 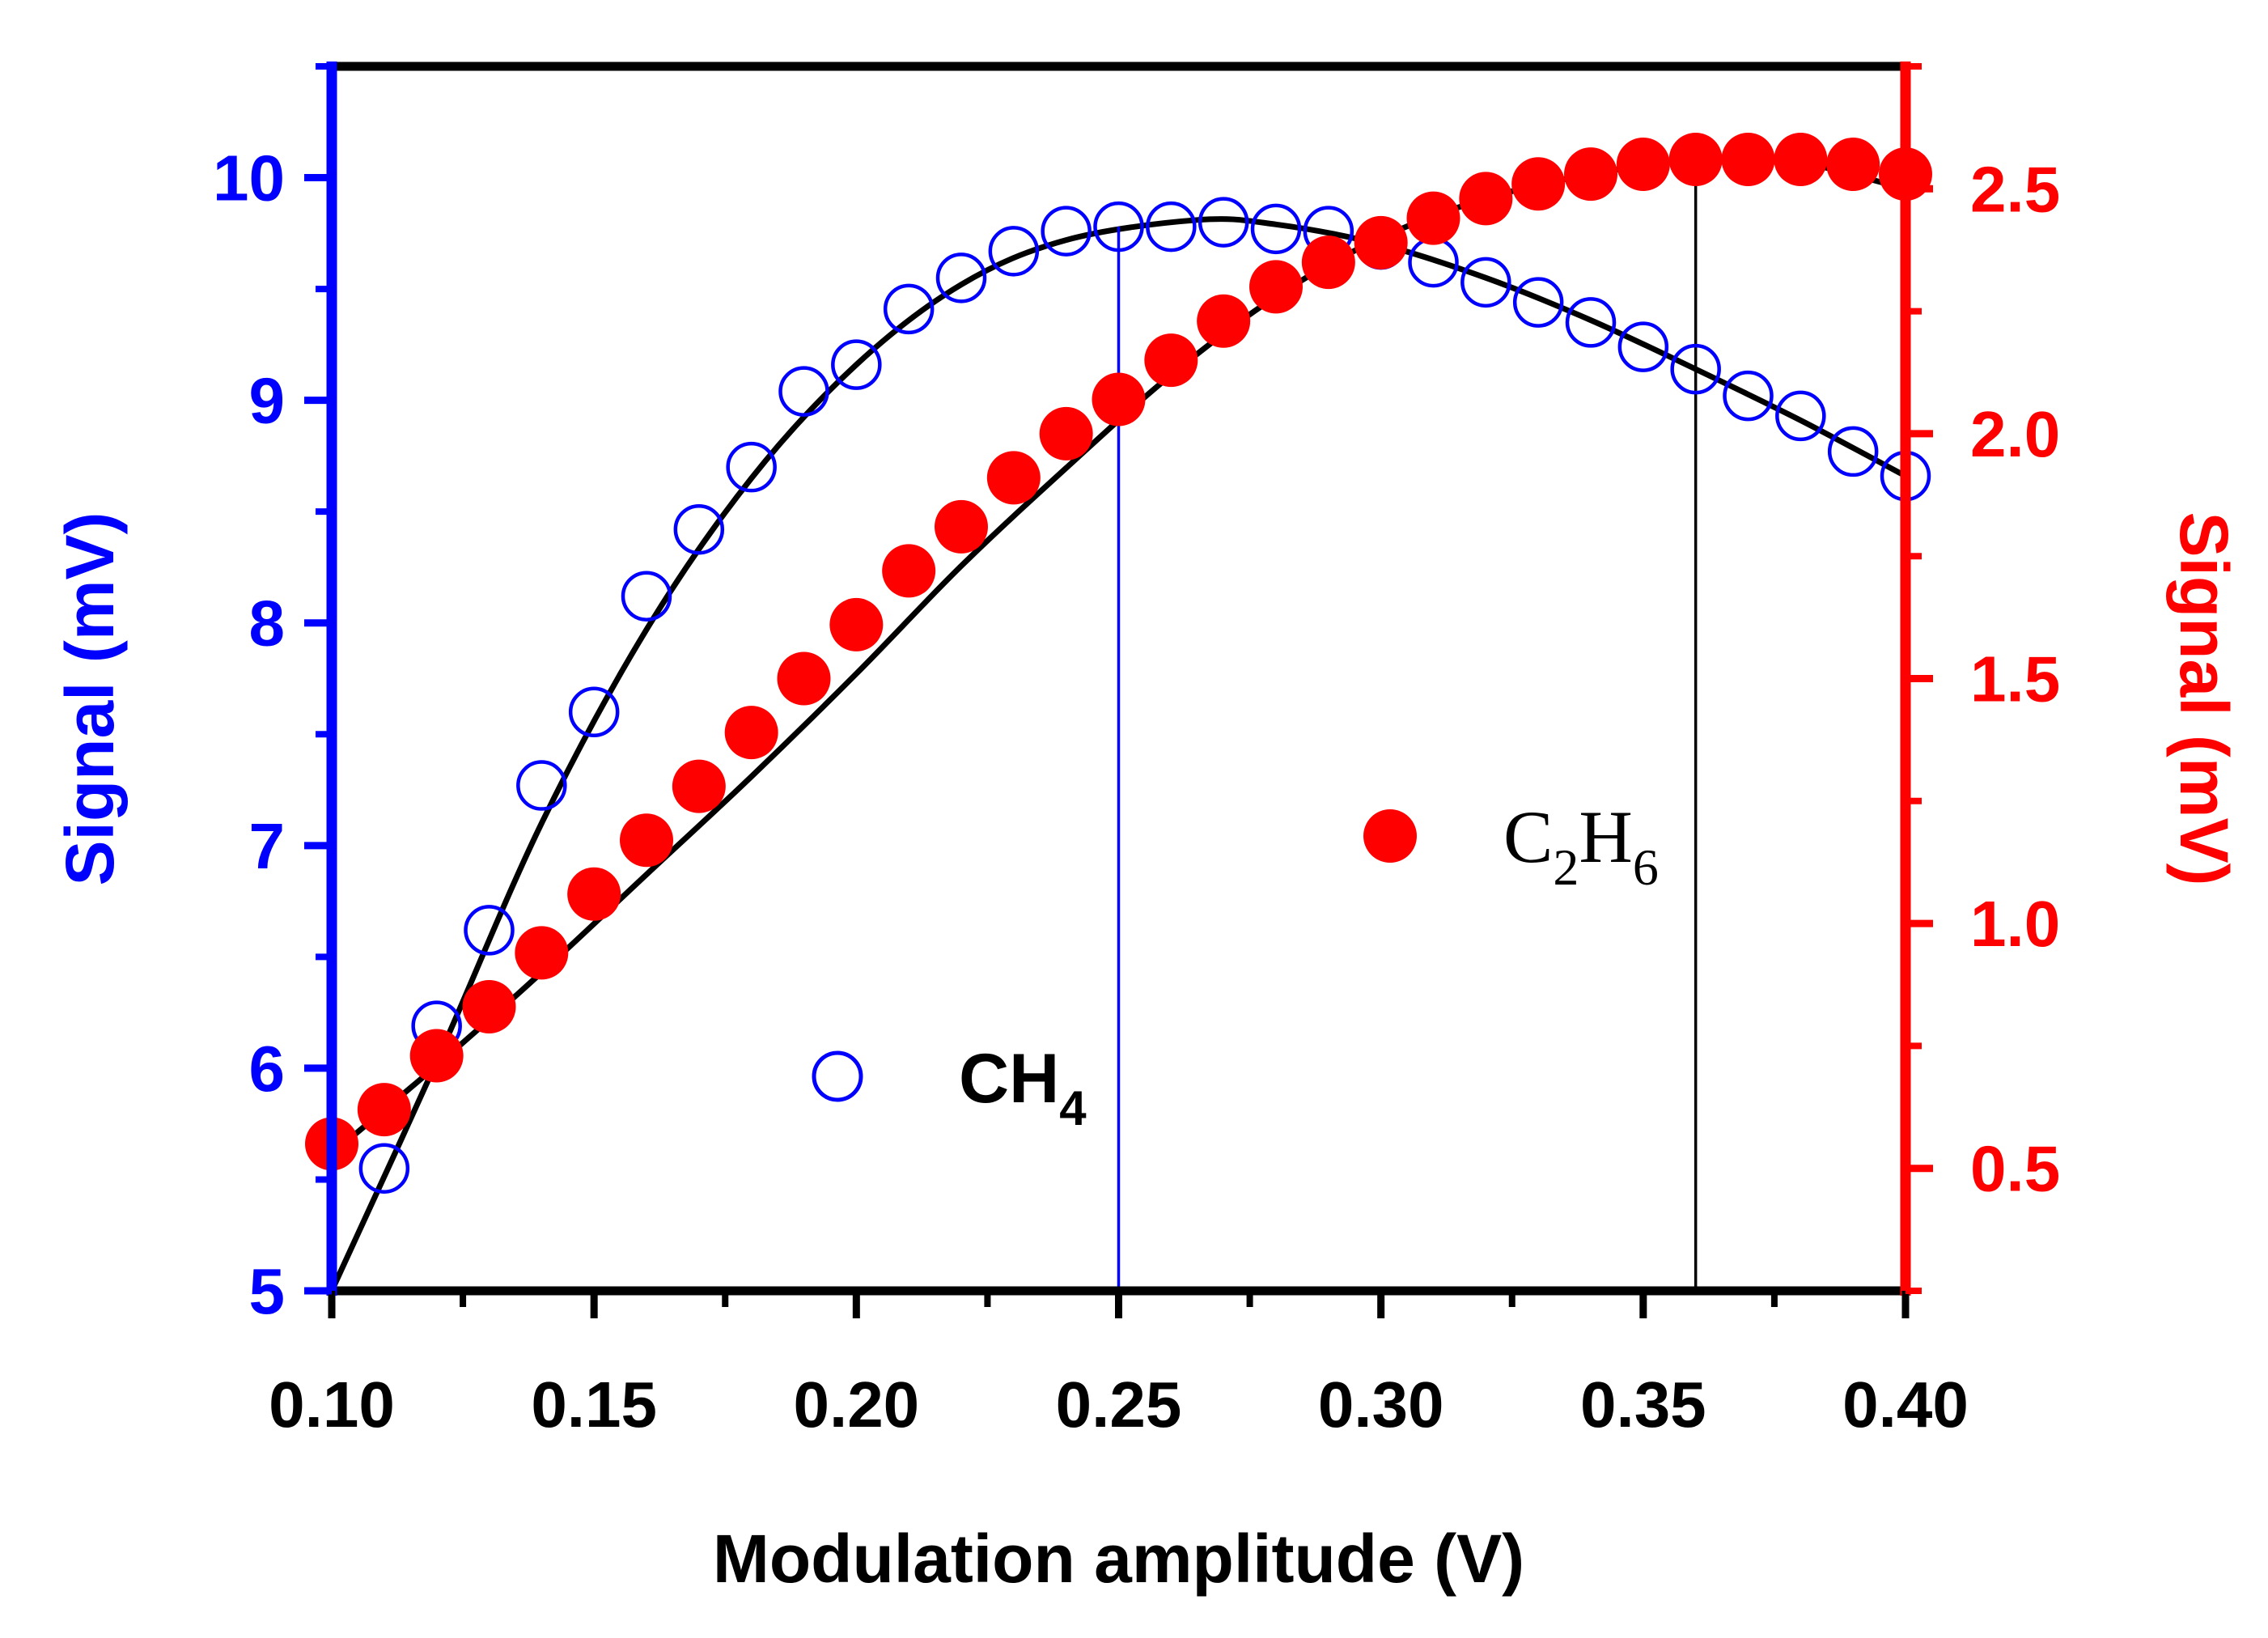 What do you see at coordinates (1646, 867) in the screenshot?
I see `legend-c2h6-sub6: 6` at bounding box center [1646, 867].